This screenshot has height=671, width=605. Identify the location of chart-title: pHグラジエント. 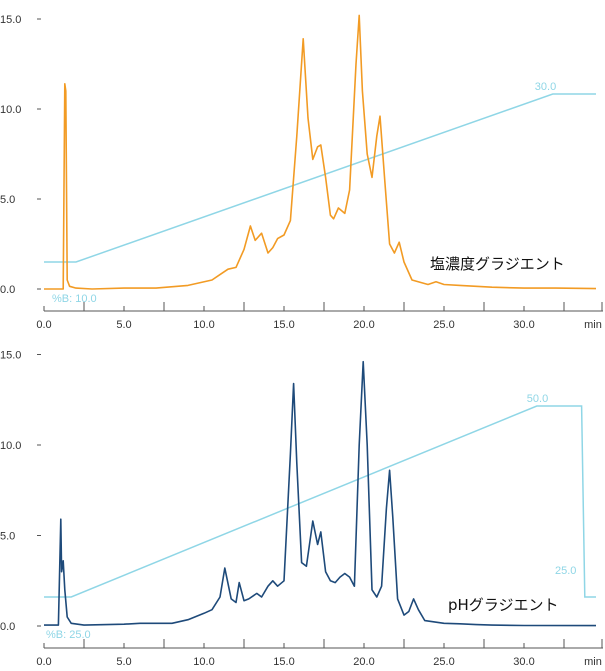
(503, 605).